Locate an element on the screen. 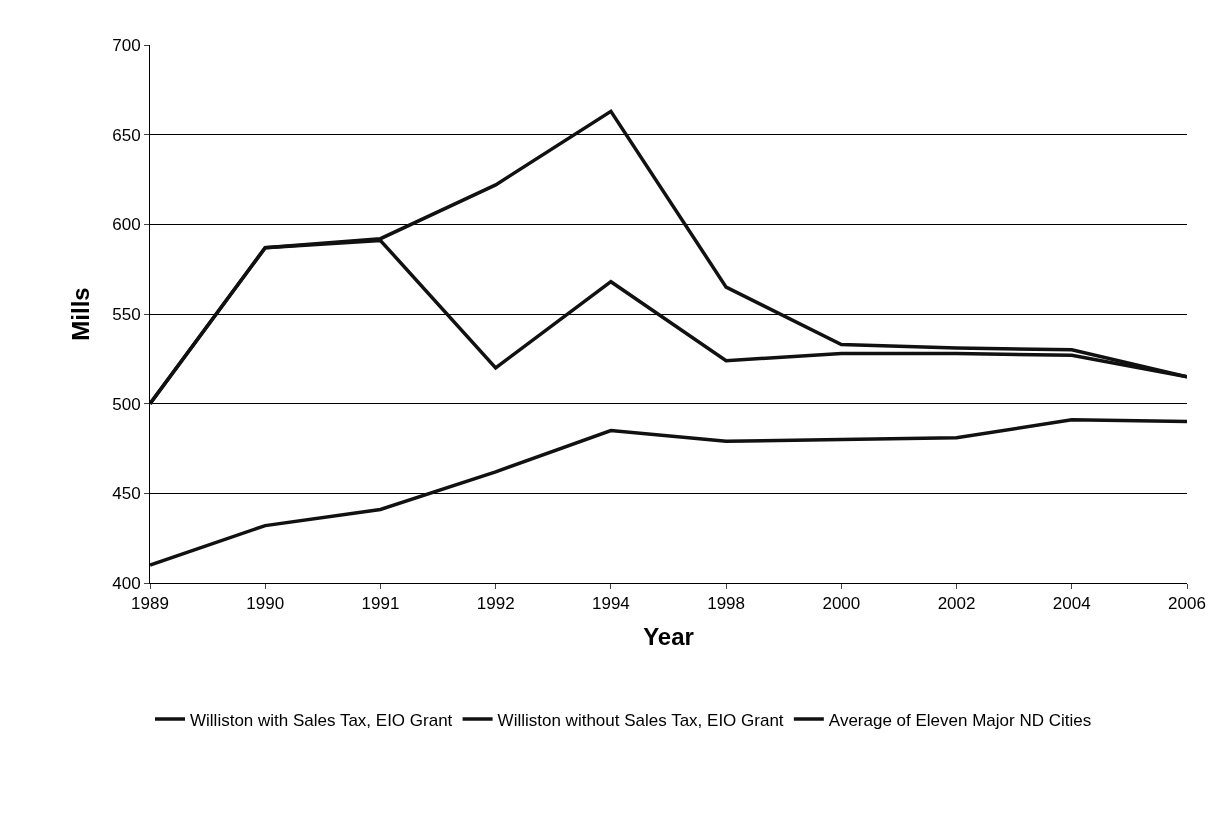  legend-label: Average of Eleven Major ND Cities is located at coordinates (960, 720).